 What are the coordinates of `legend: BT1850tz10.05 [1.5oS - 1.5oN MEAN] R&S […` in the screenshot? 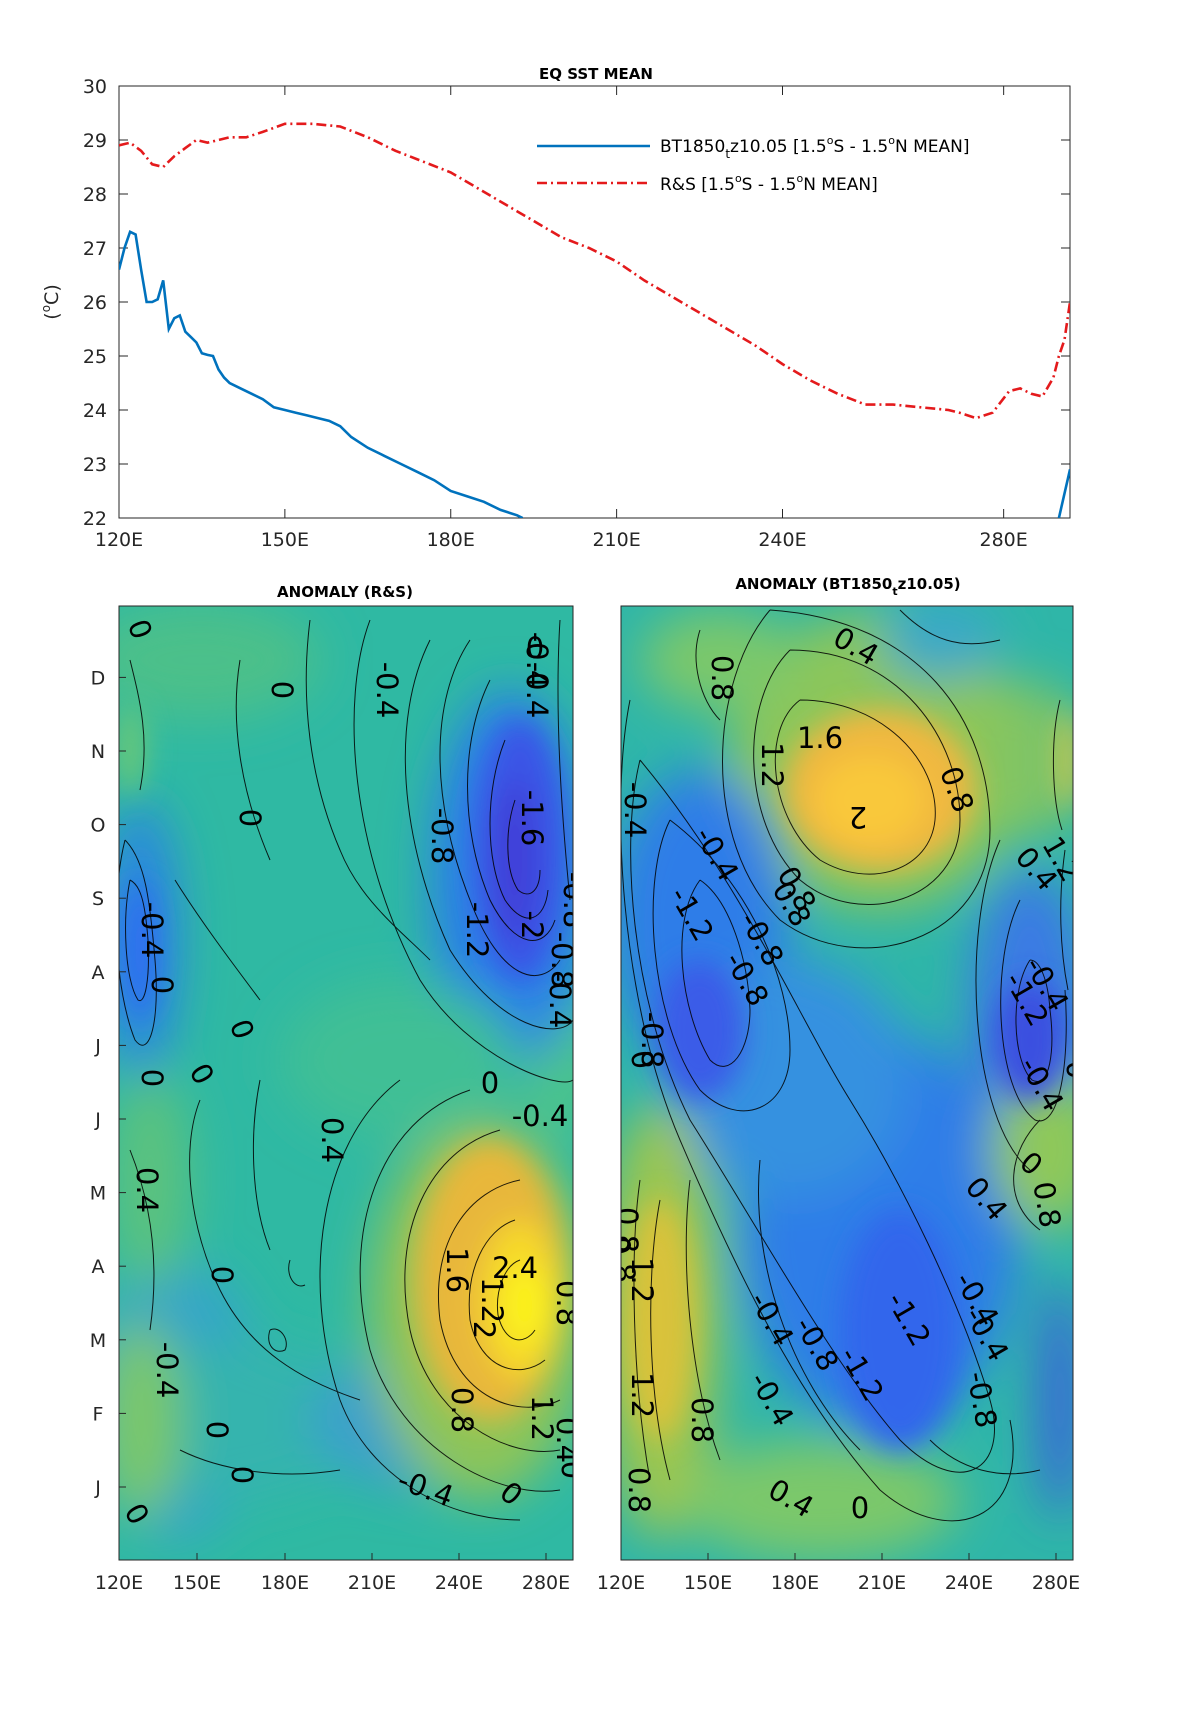 It's located at (753, 164).